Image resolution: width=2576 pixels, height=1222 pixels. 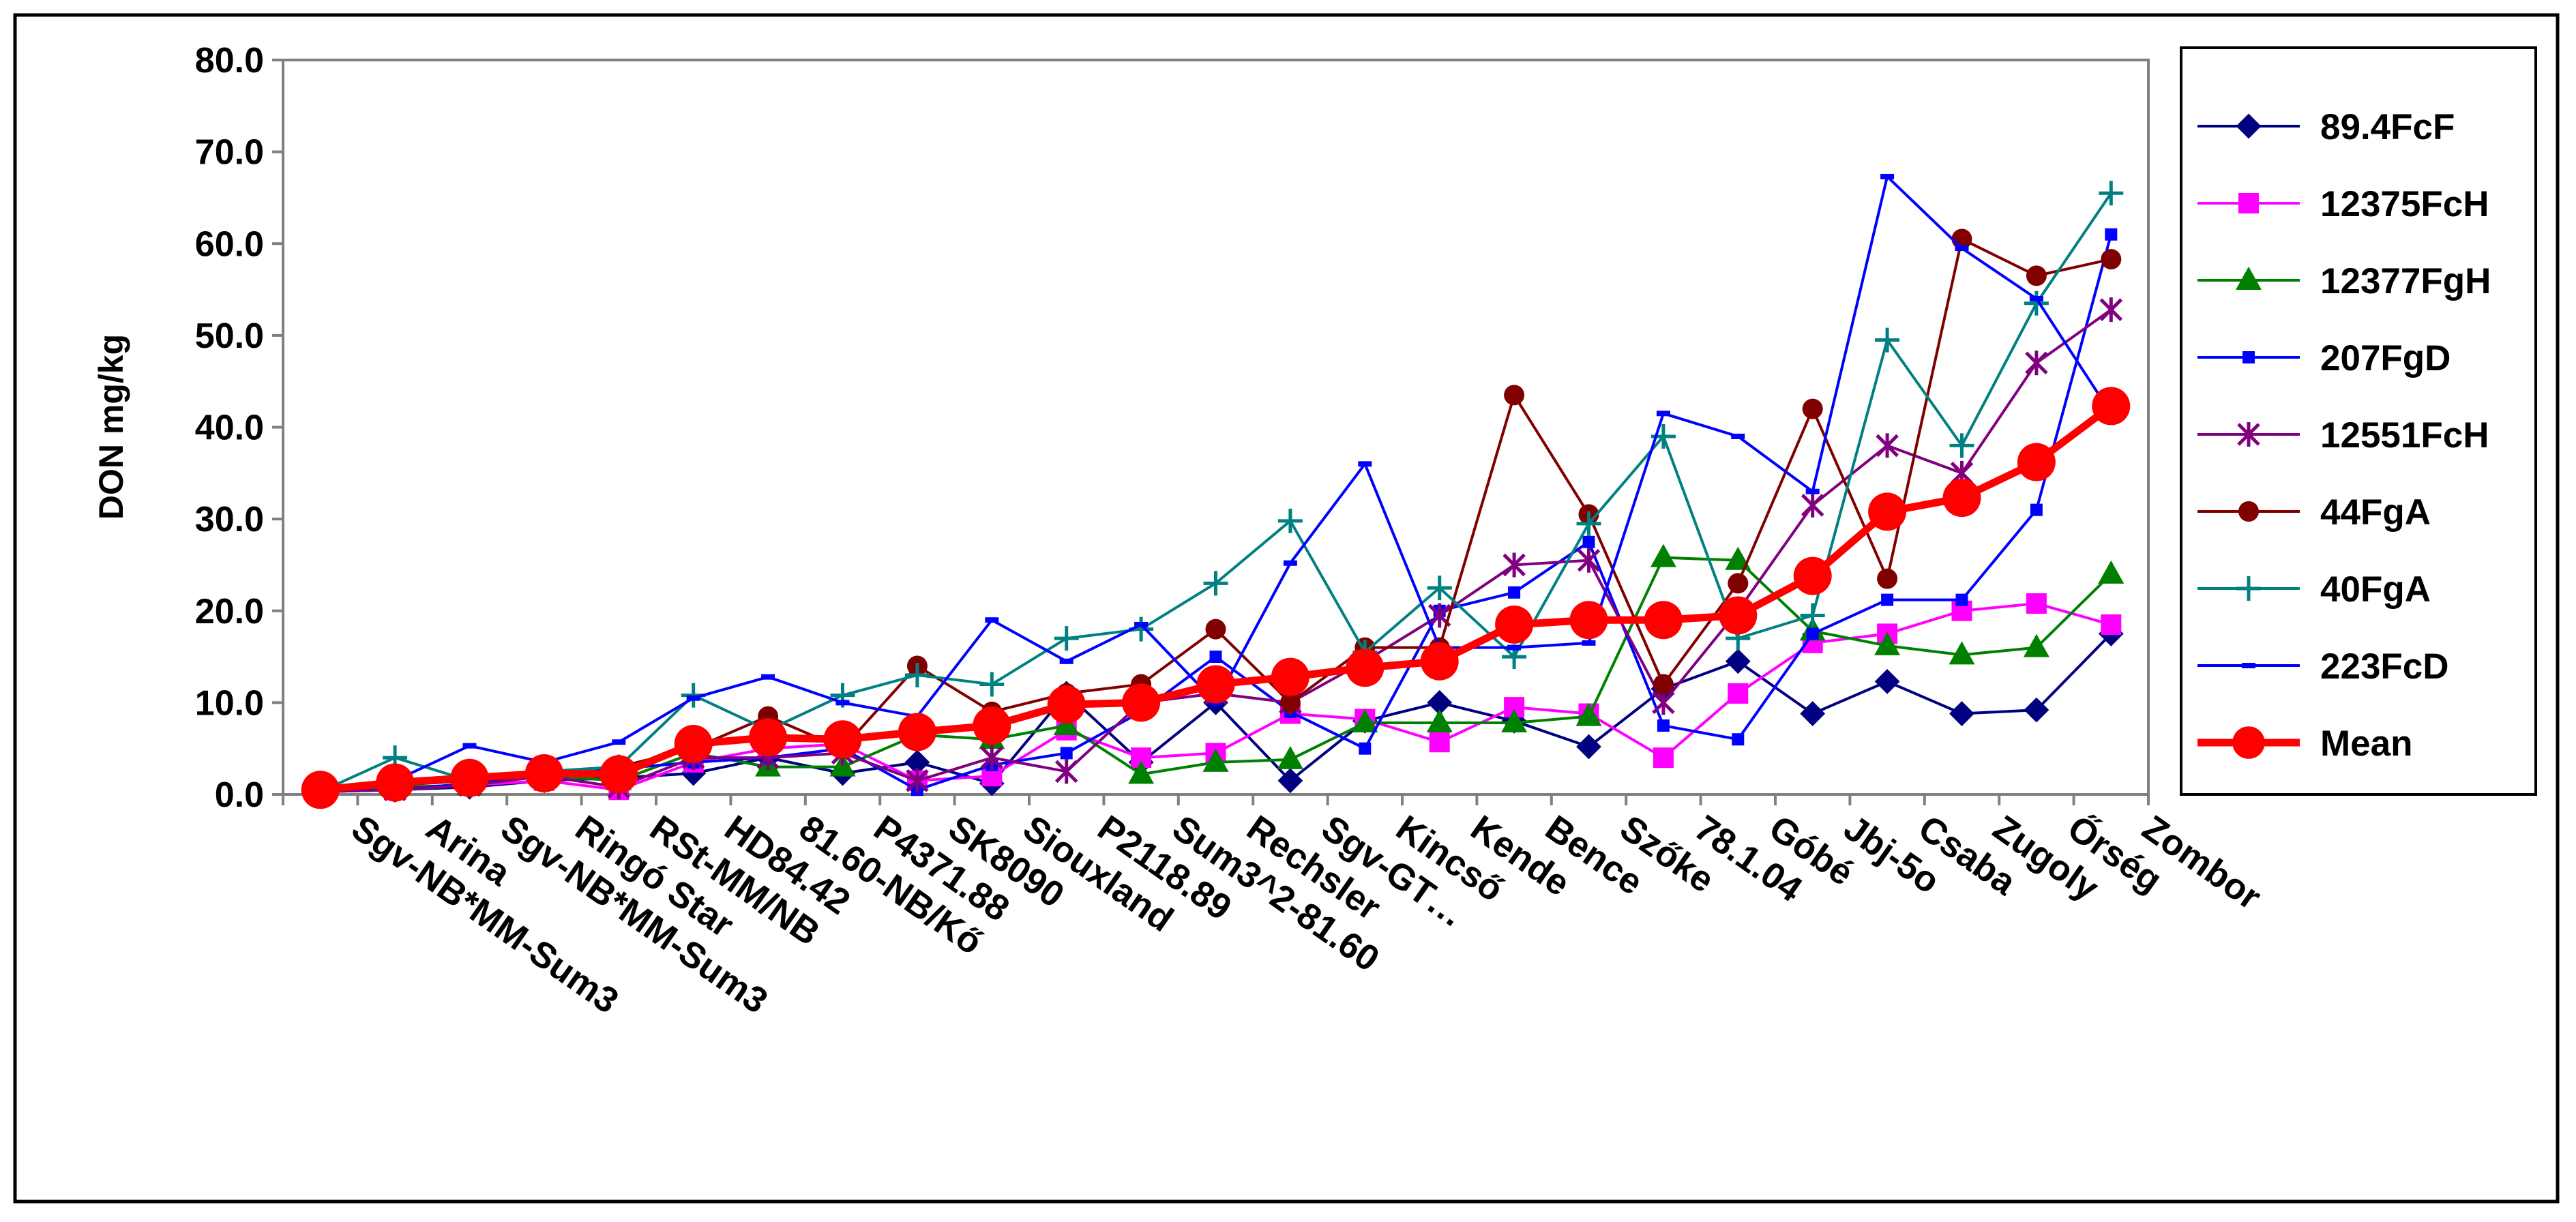 What do you see at coordinates (2248, 435) in the screenshot?
I see `legend-marker-12551fch` at bounding box center [2248, 435].